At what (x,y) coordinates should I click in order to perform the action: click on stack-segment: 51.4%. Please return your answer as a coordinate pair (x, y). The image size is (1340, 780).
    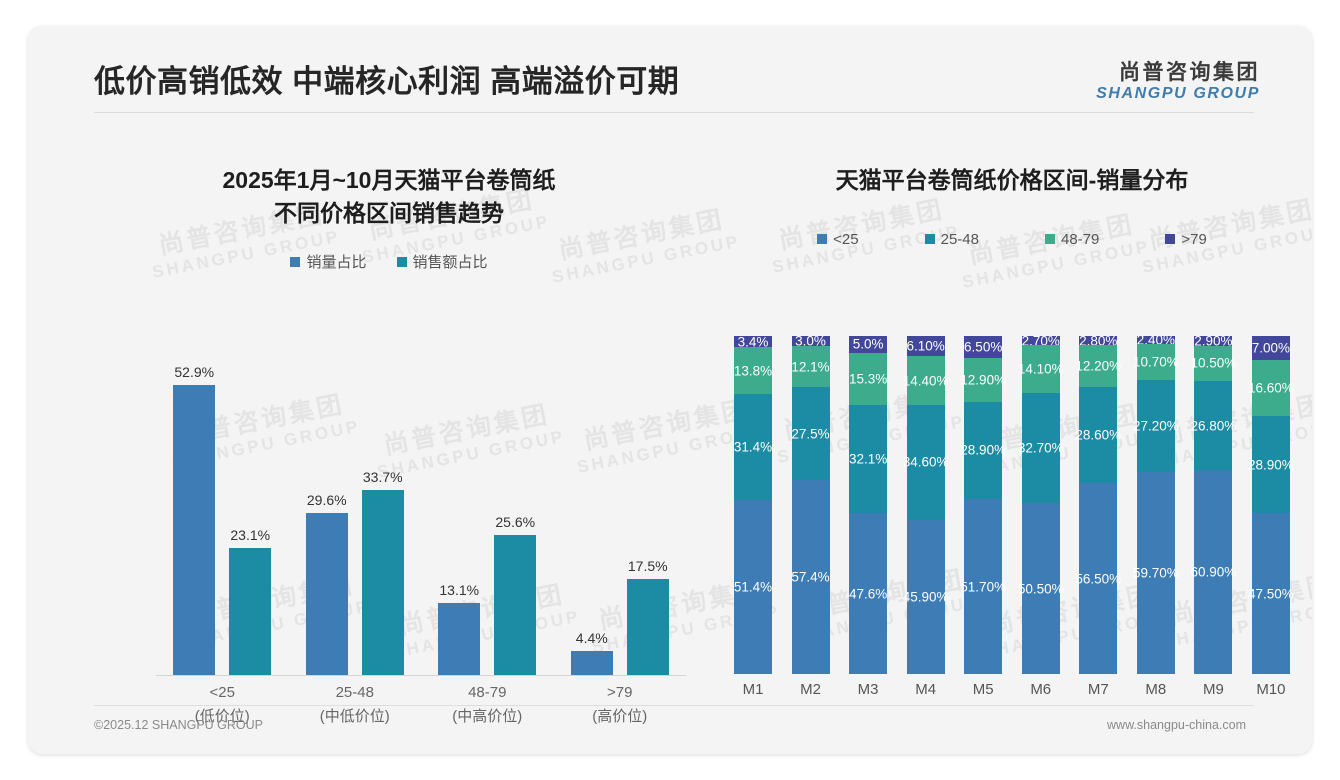
    Looking at the image, I should click on (753, 587).